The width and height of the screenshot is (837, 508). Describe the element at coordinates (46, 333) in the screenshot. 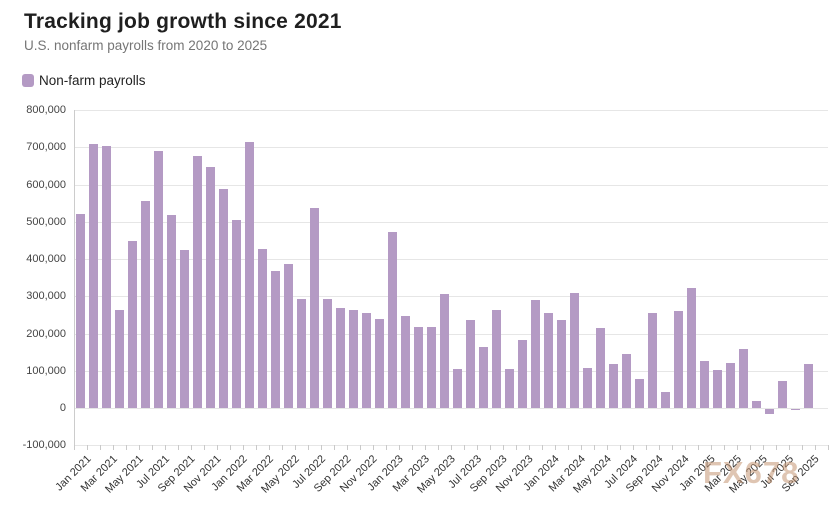

I see `y-axis-label: 200,000` at that location.